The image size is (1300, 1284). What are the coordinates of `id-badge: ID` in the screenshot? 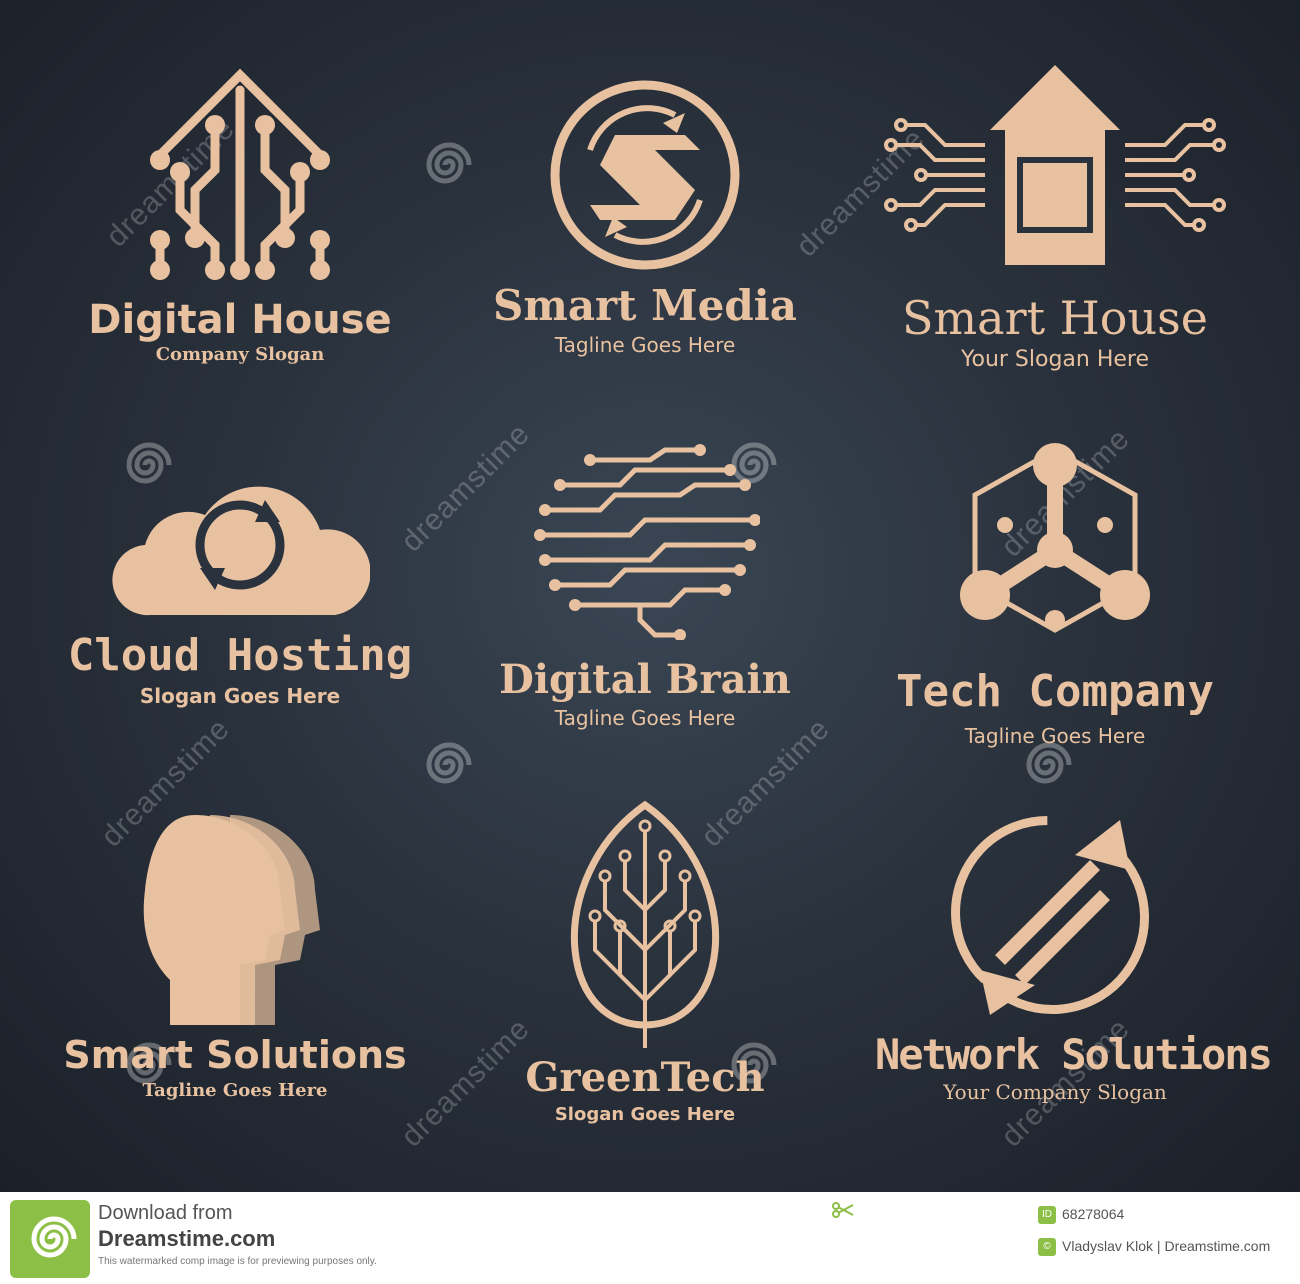 It's located at (1047, 1215).